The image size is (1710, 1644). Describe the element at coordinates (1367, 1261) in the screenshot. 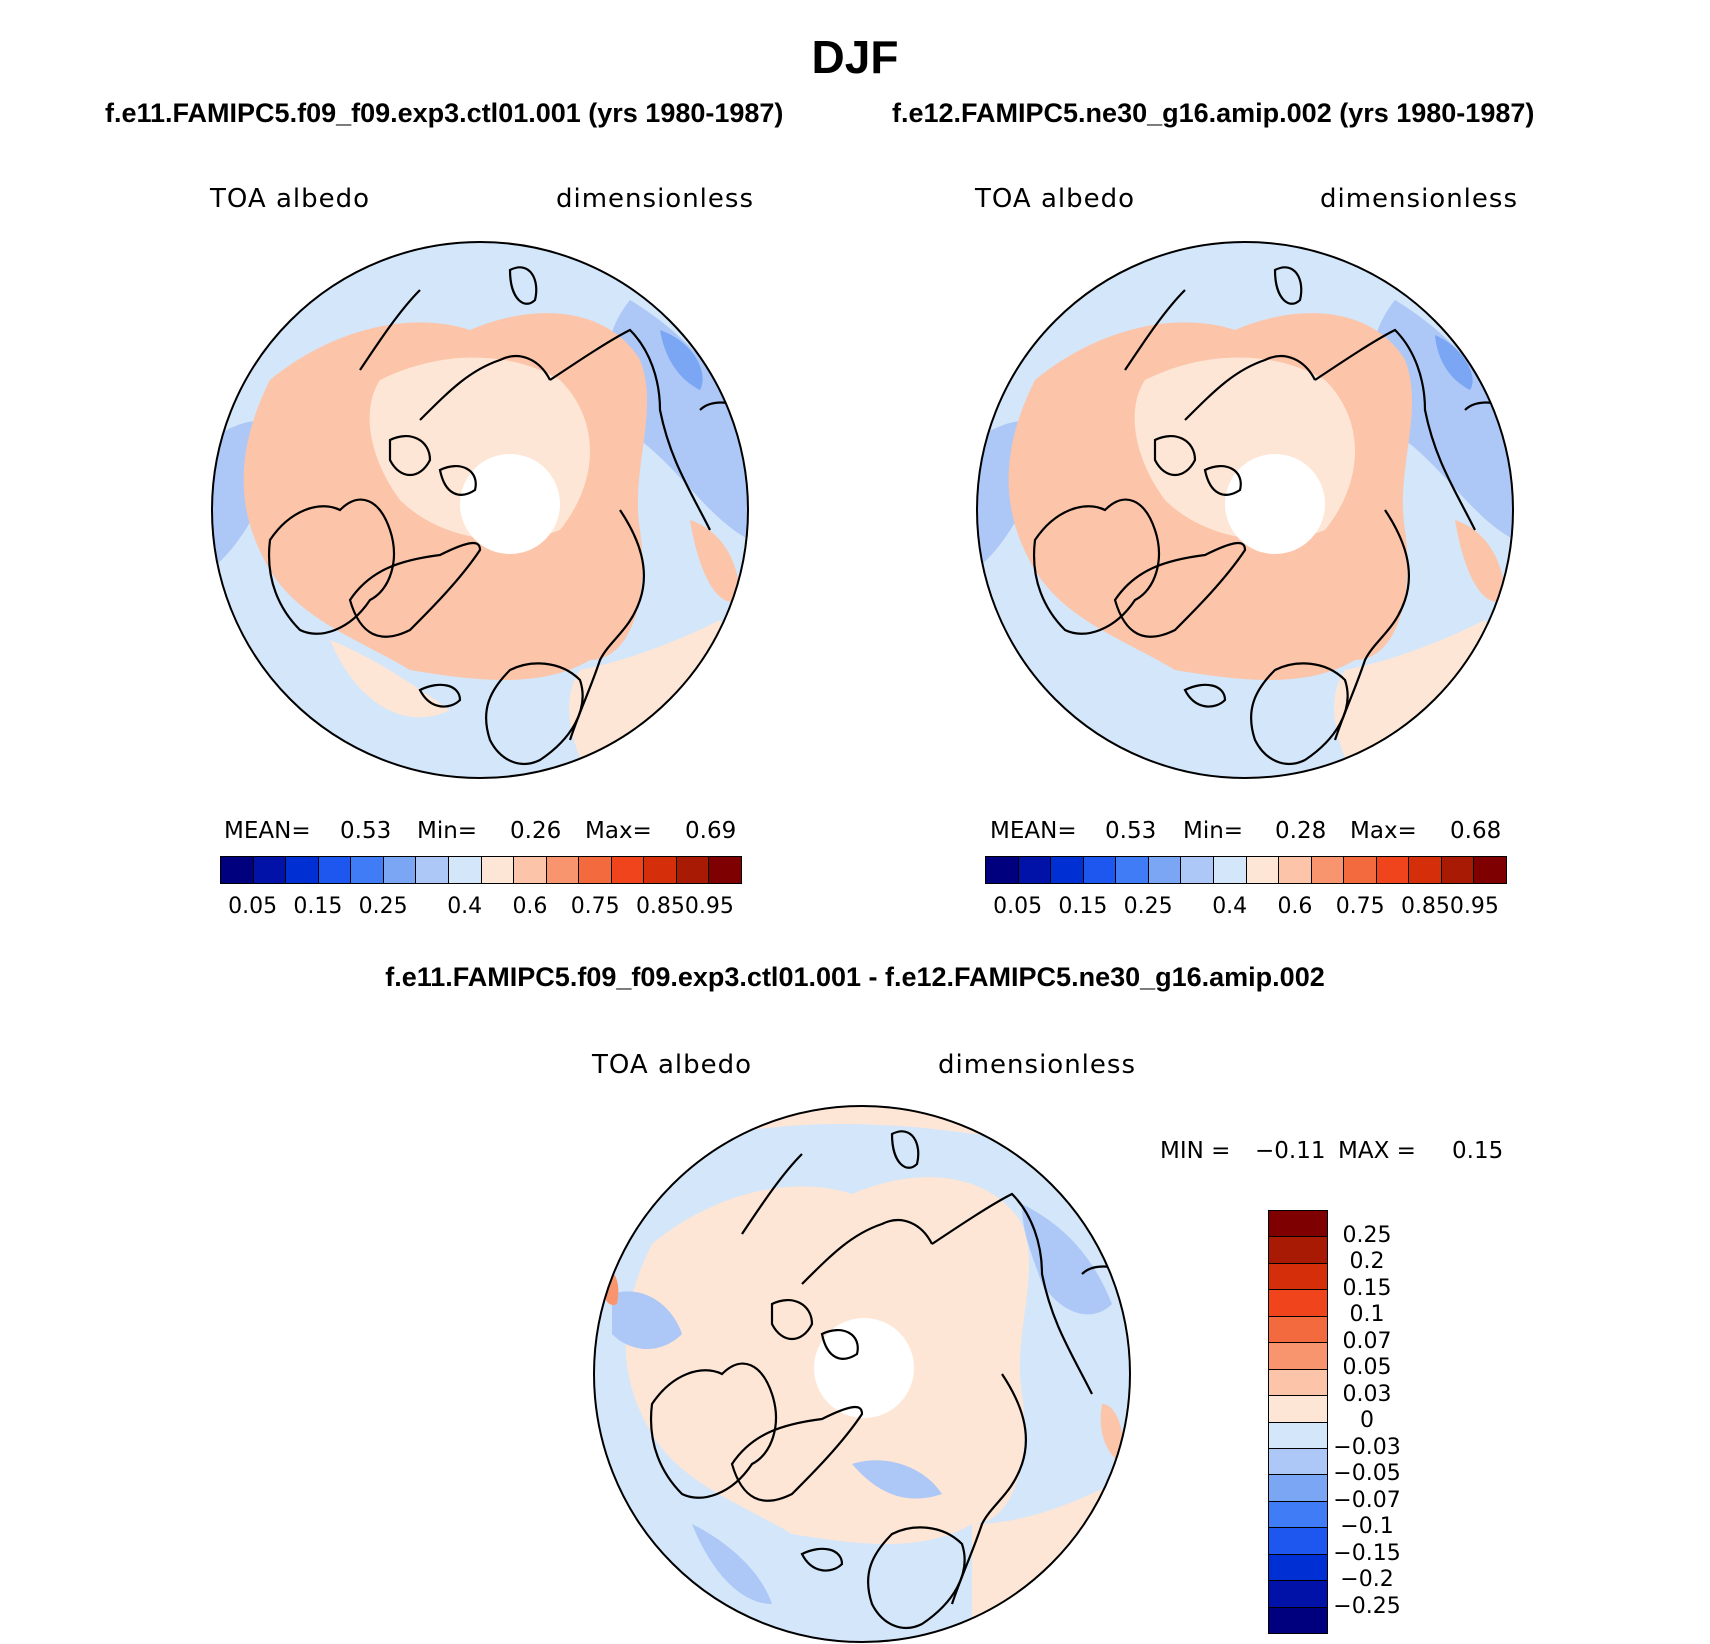

I see `colorbar-tick-label: 0.2` at that location.